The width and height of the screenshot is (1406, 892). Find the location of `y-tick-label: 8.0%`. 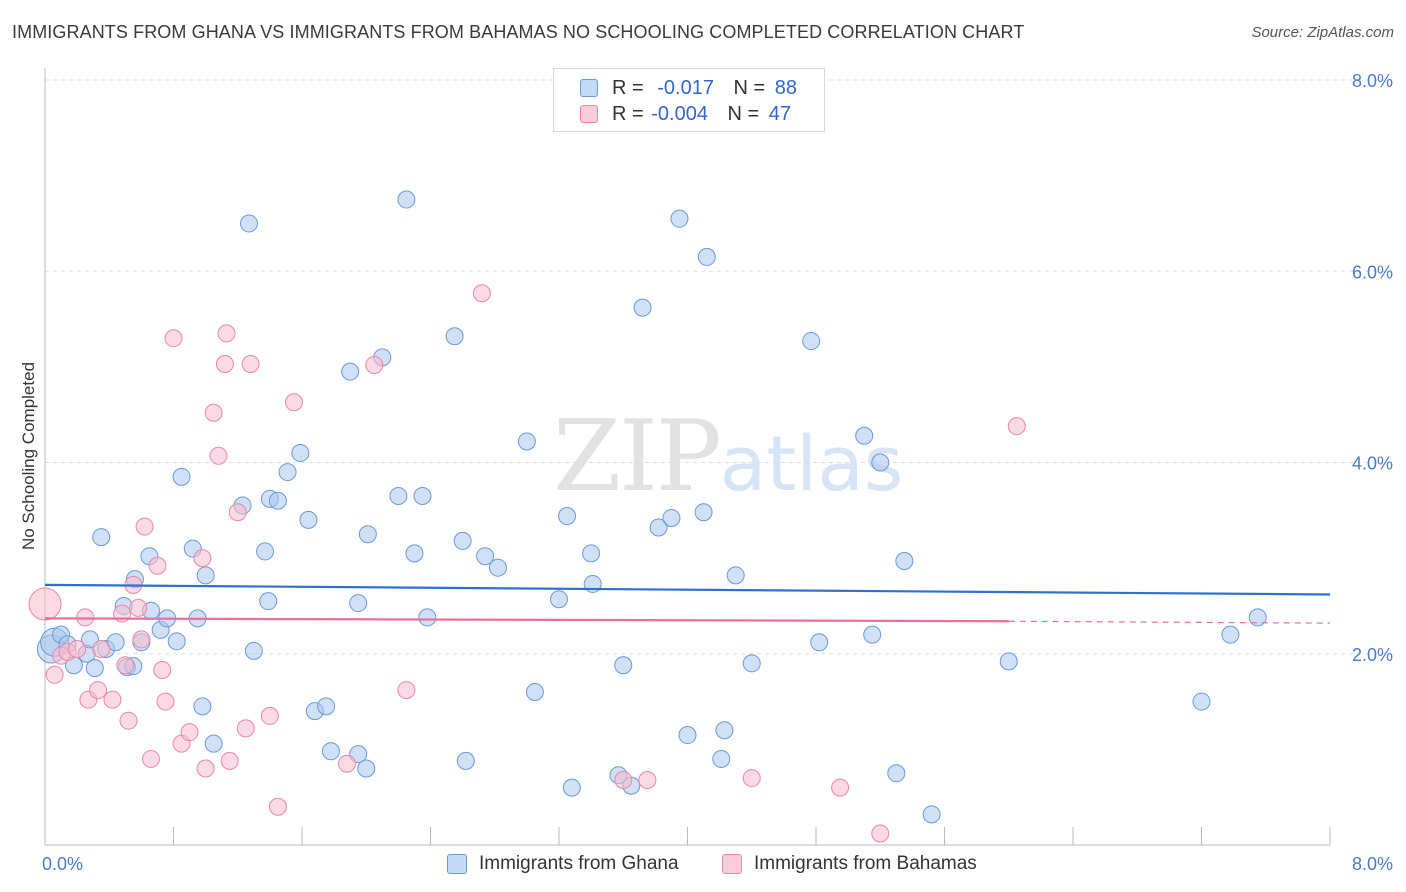

y-tick-label: 8.0% is located at coordinates (1372, 81).